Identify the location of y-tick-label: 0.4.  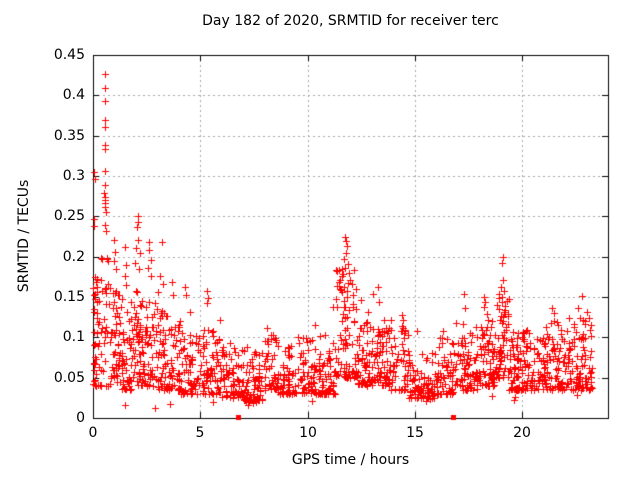
(73, 95).